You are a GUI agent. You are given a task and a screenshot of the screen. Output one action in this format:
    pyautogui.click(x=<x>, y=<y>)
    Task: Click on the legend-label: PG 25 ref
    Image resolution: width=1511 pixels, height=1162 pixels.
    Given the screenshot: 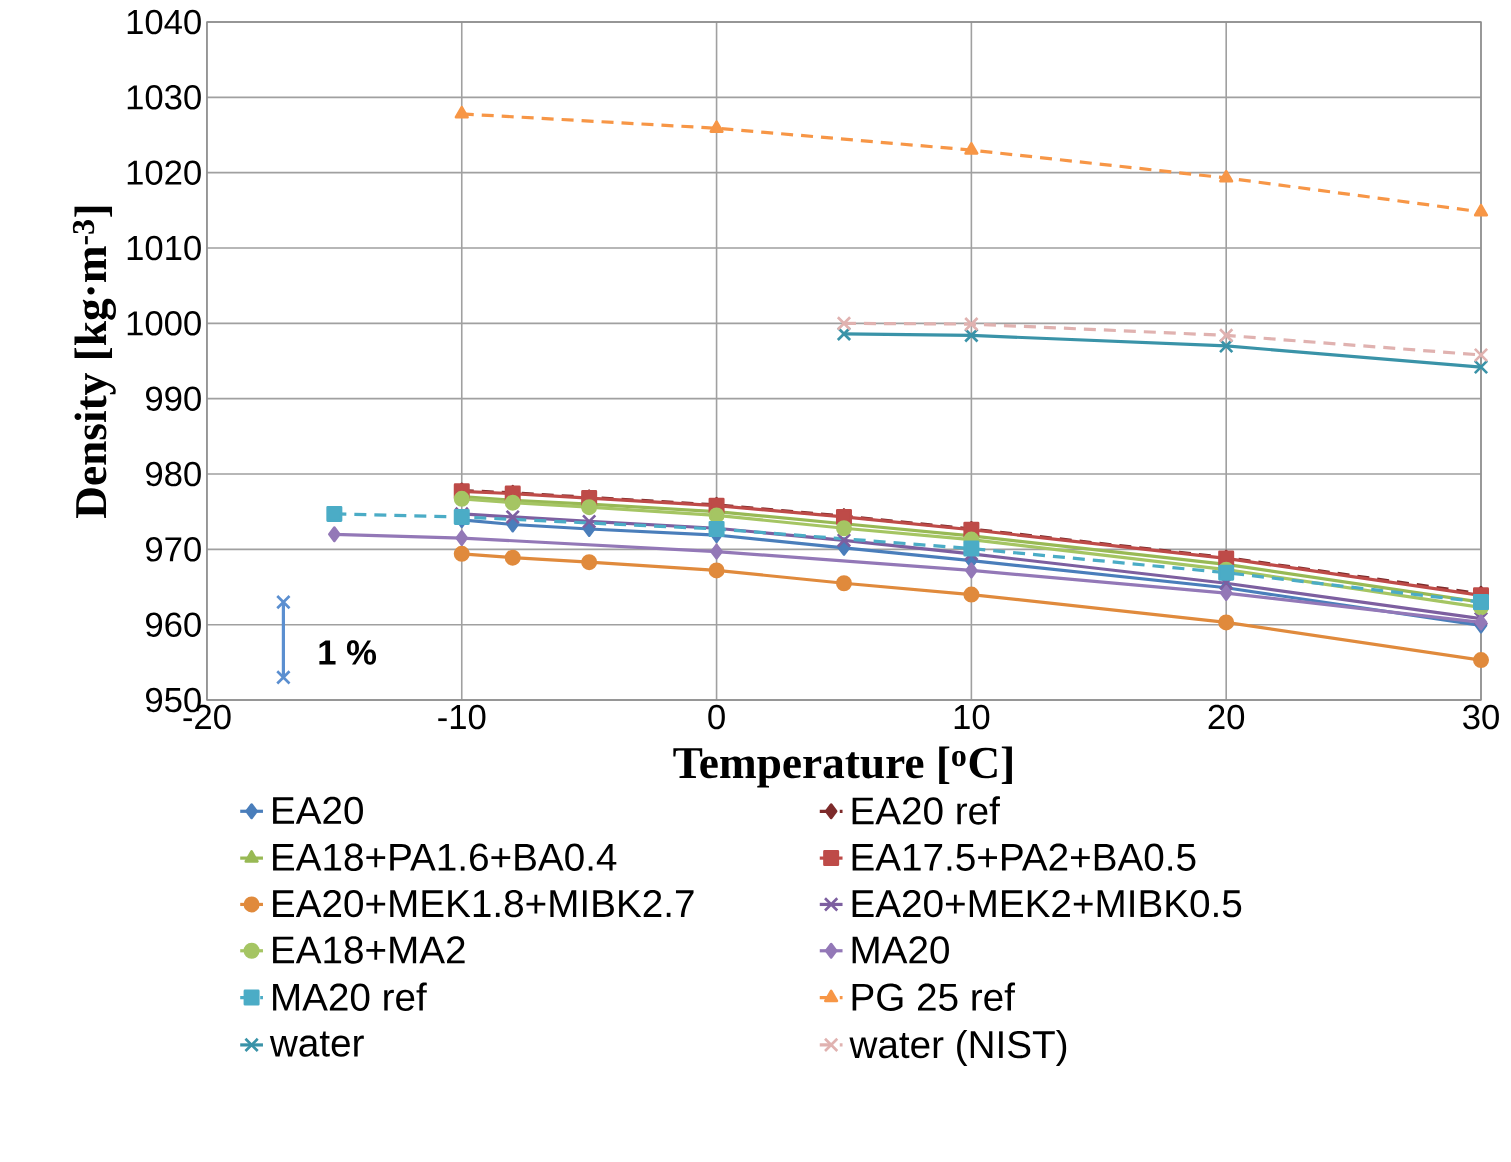 What is the action you would take?
    pyautogui.click(x=933, y=996)
    